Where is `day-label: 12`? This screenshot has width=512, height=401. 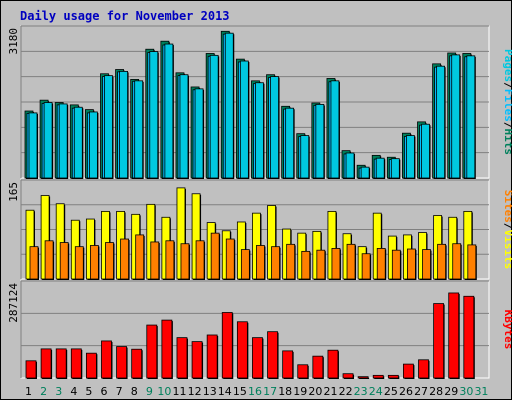
day-label: 12 is located at coordinates (195, 391).